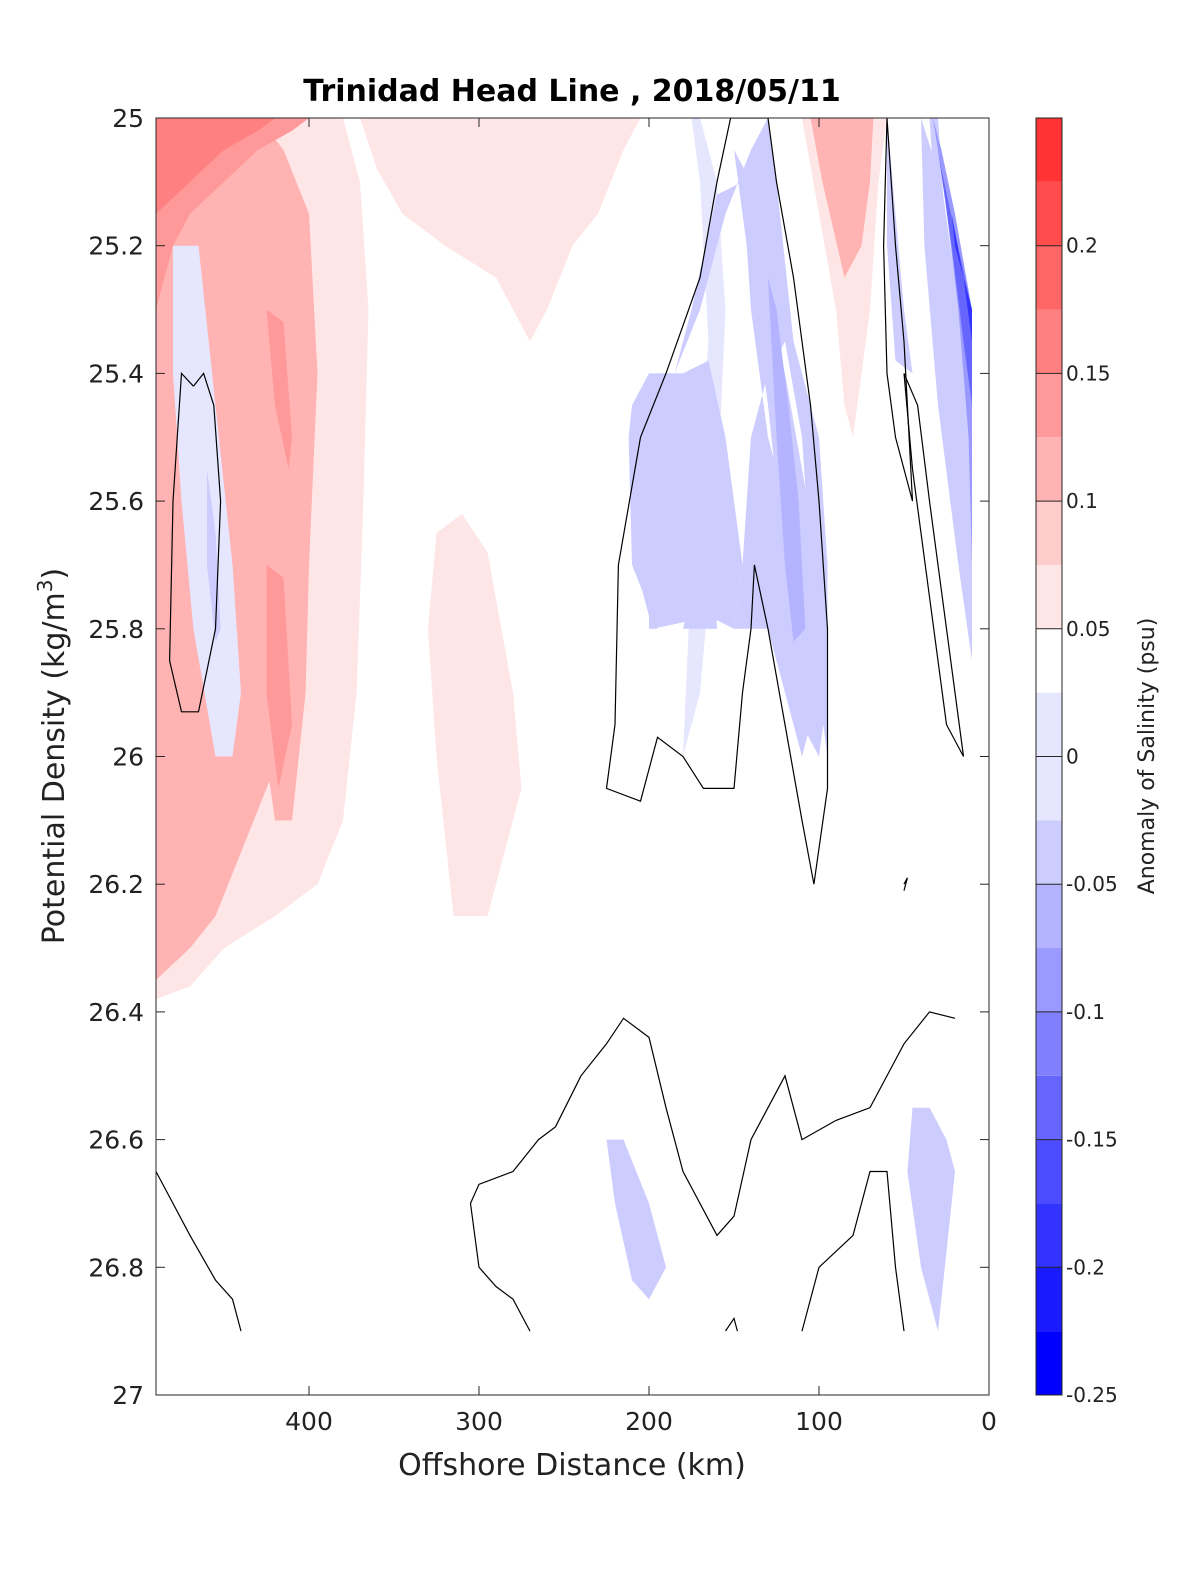 The width and height of the screenshot is (1200, 1575). Describe the element at coordinates (116, 501) in the screenshot. I see `y-tick-label: 25.6` at that location.